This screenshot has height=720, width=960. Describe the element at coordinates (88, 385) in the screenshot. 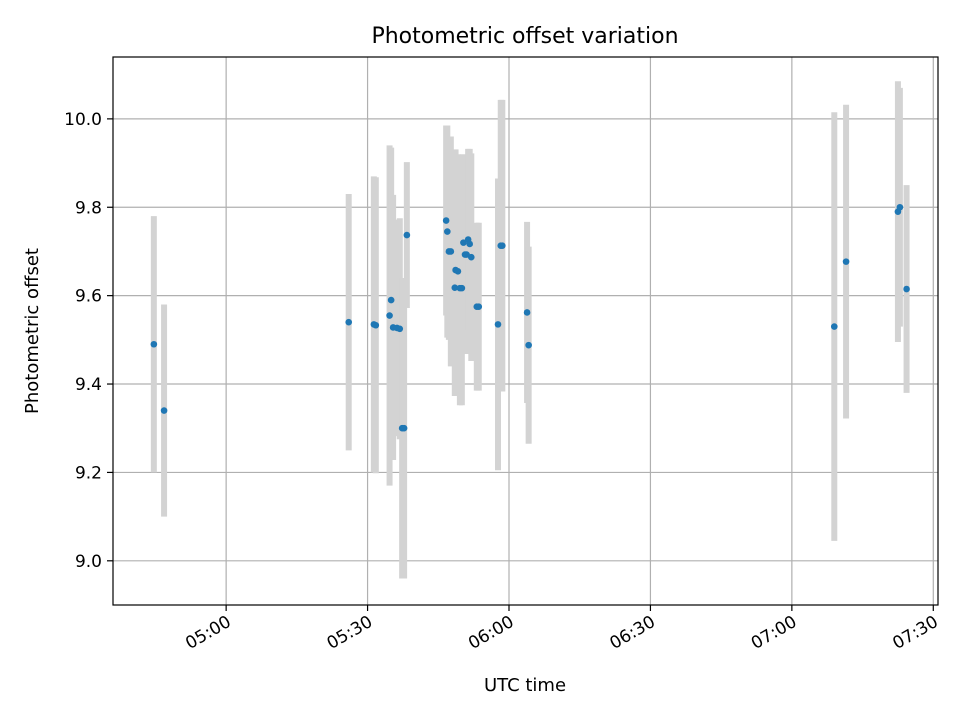

I see `y-tick-label: 9.4` at that location.